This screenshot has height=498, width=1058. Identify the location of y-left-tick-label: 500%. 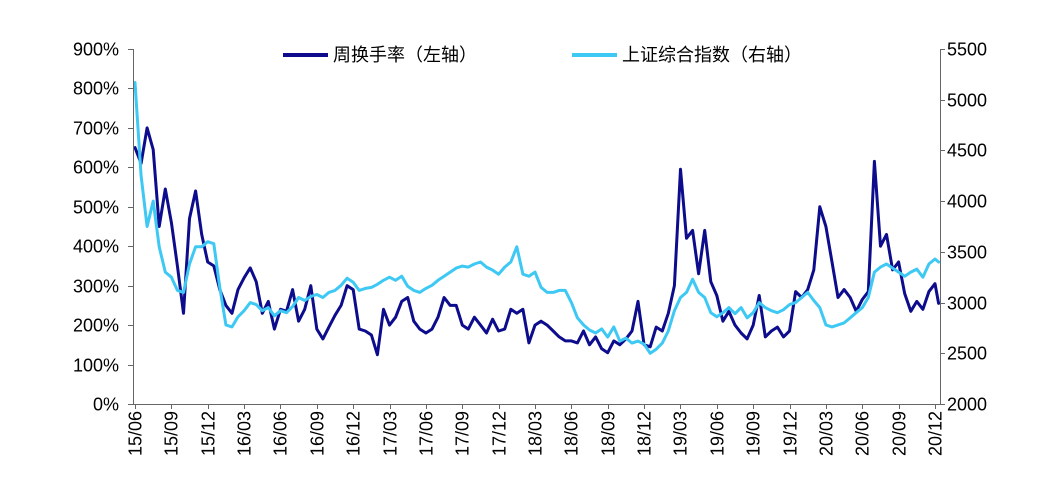
(96, 208).